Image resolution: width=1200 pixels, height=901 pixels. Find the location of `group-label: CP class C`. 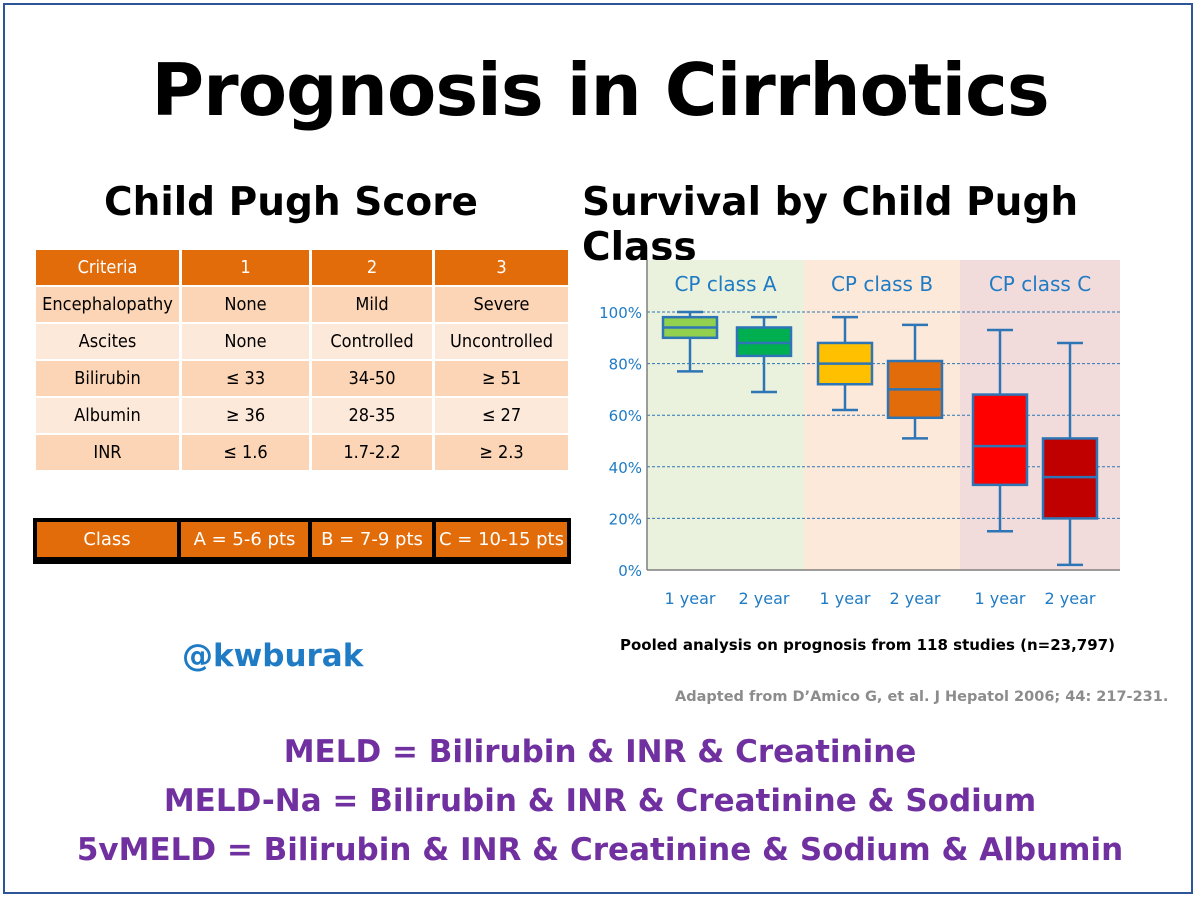

group-label: CP class C is located at coordinates (1040, 284).